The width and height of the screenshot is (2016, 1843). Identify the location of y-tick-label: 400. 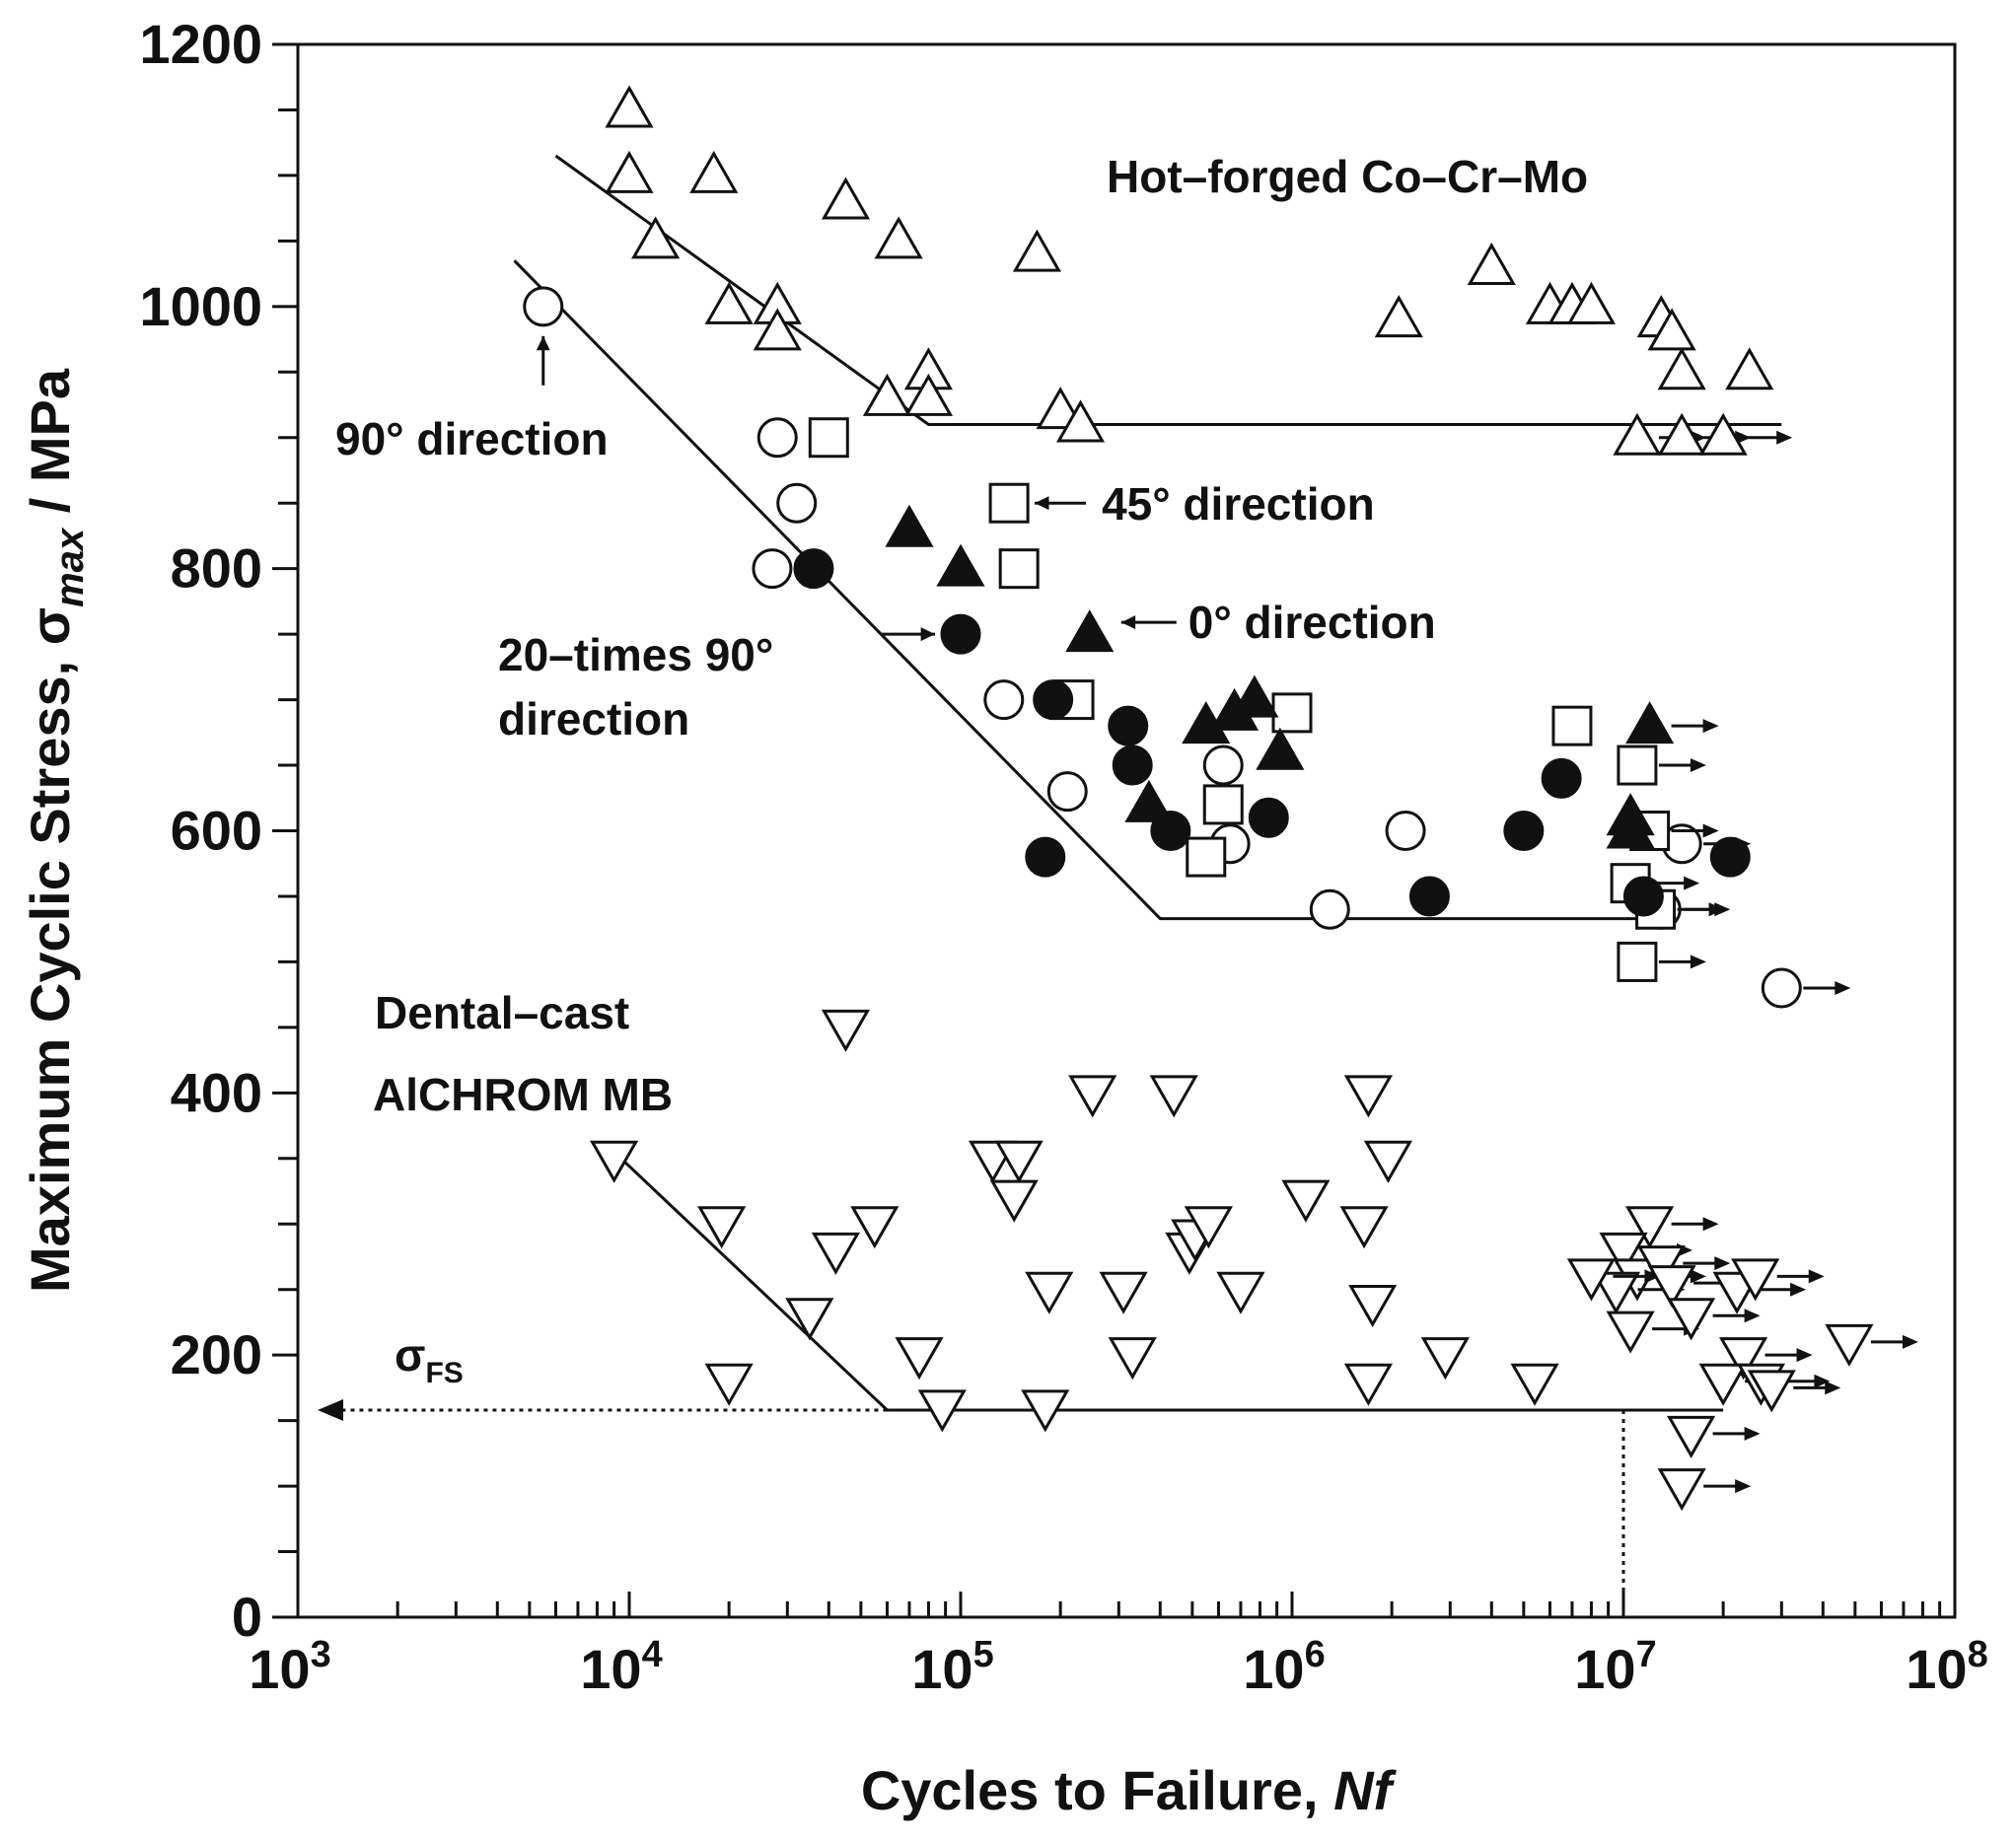
(216, 1092).